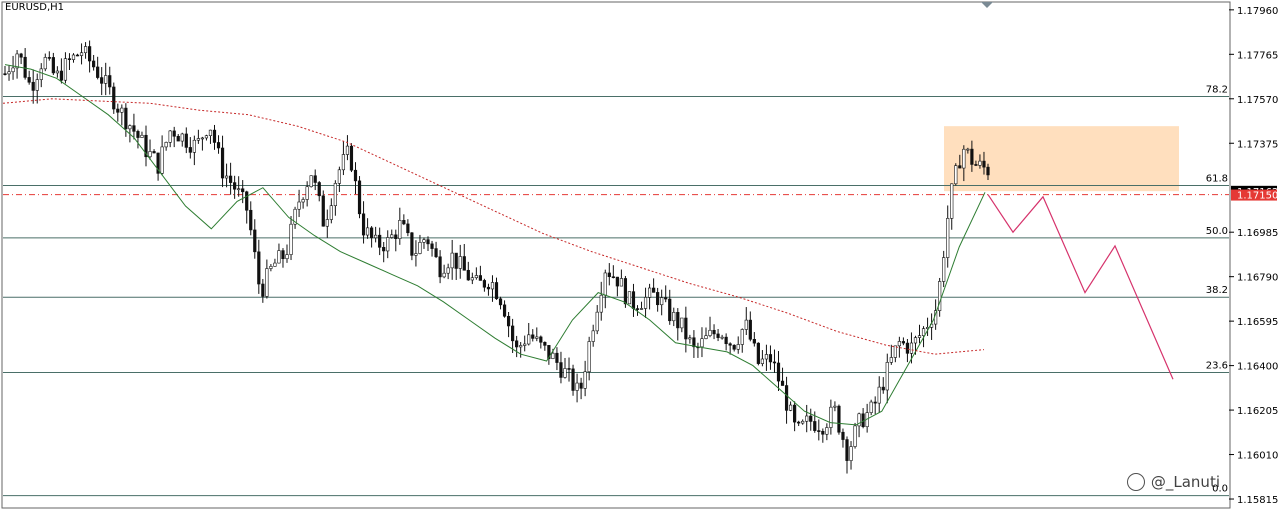 The image size is (1280, 511). What do you see at coordinates (1257, 500) in the screenshot?
I see `price-tick-label: 1.15815` at bounding box center [1257, 500].